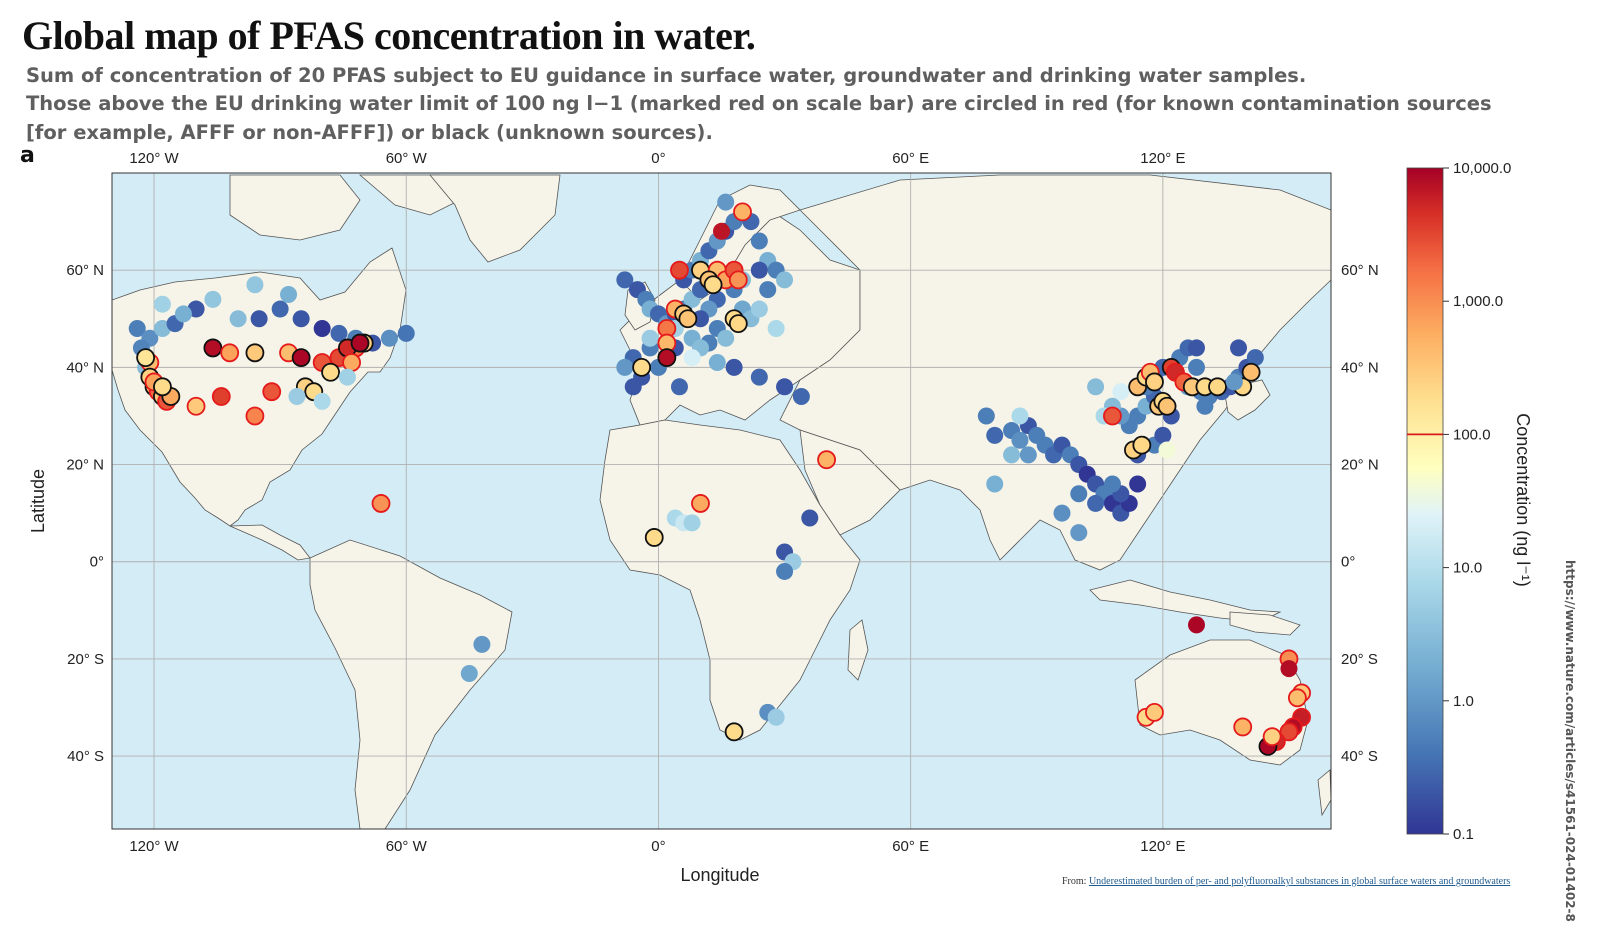 Image resolution: width=1607 pixels, height=934 pixels. I want to click on colorbar-tick-label: 10.0, so click(1467, 568).